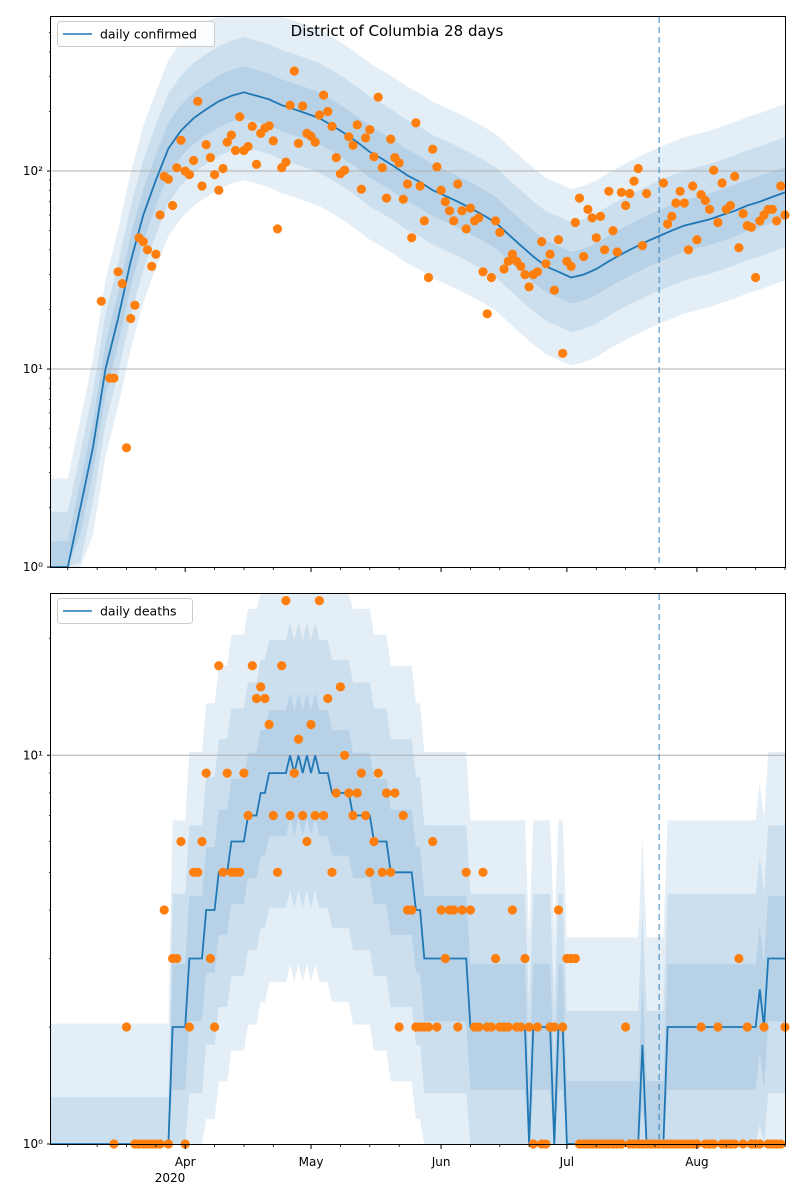 The width and height of the screenshot is (800, 1200). What do you see at coordinates (138, 611) in the screenshot?
I see `deaths-legend-label: daily deaths` at bounding box center [138, 611].